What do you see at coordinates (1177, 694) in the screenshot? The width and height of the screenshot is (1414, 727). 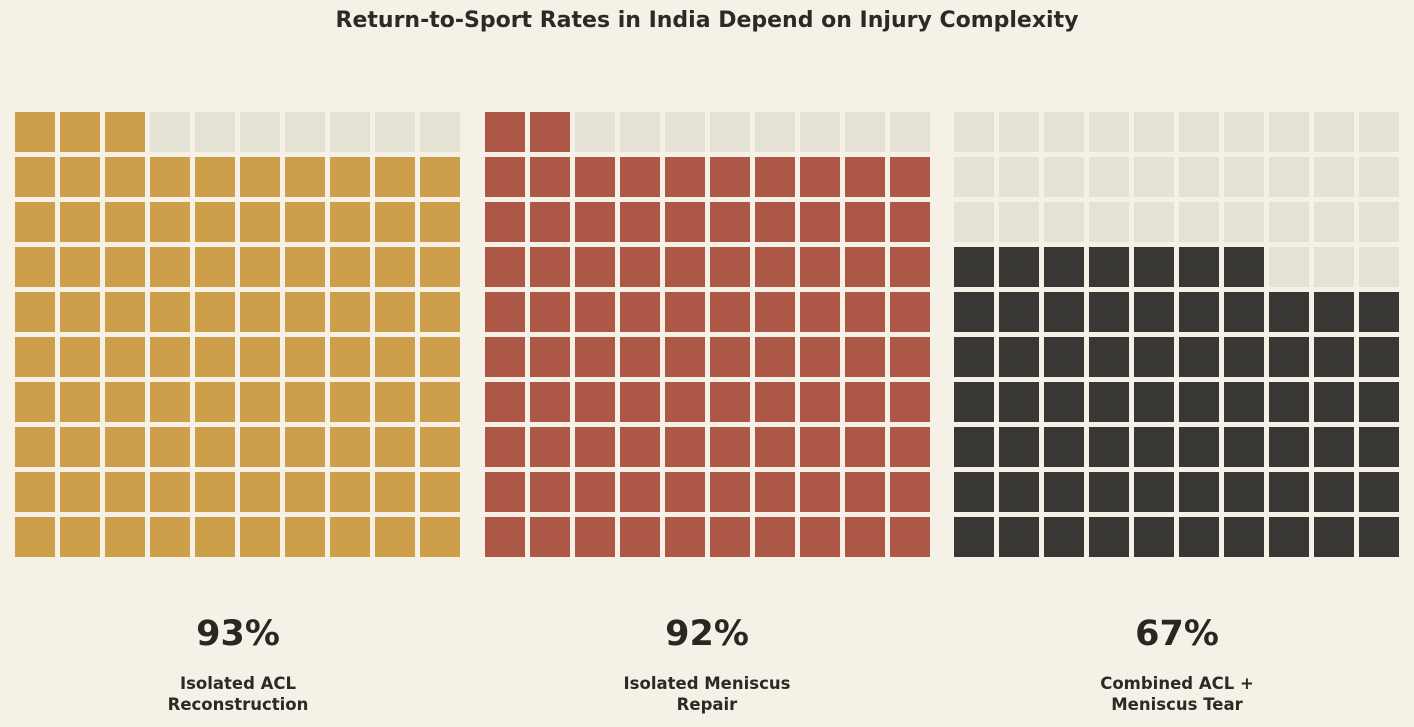 I see `category-label-combined: Combined ACL + Meniscus Tear` at bounding box center [1177, 694].